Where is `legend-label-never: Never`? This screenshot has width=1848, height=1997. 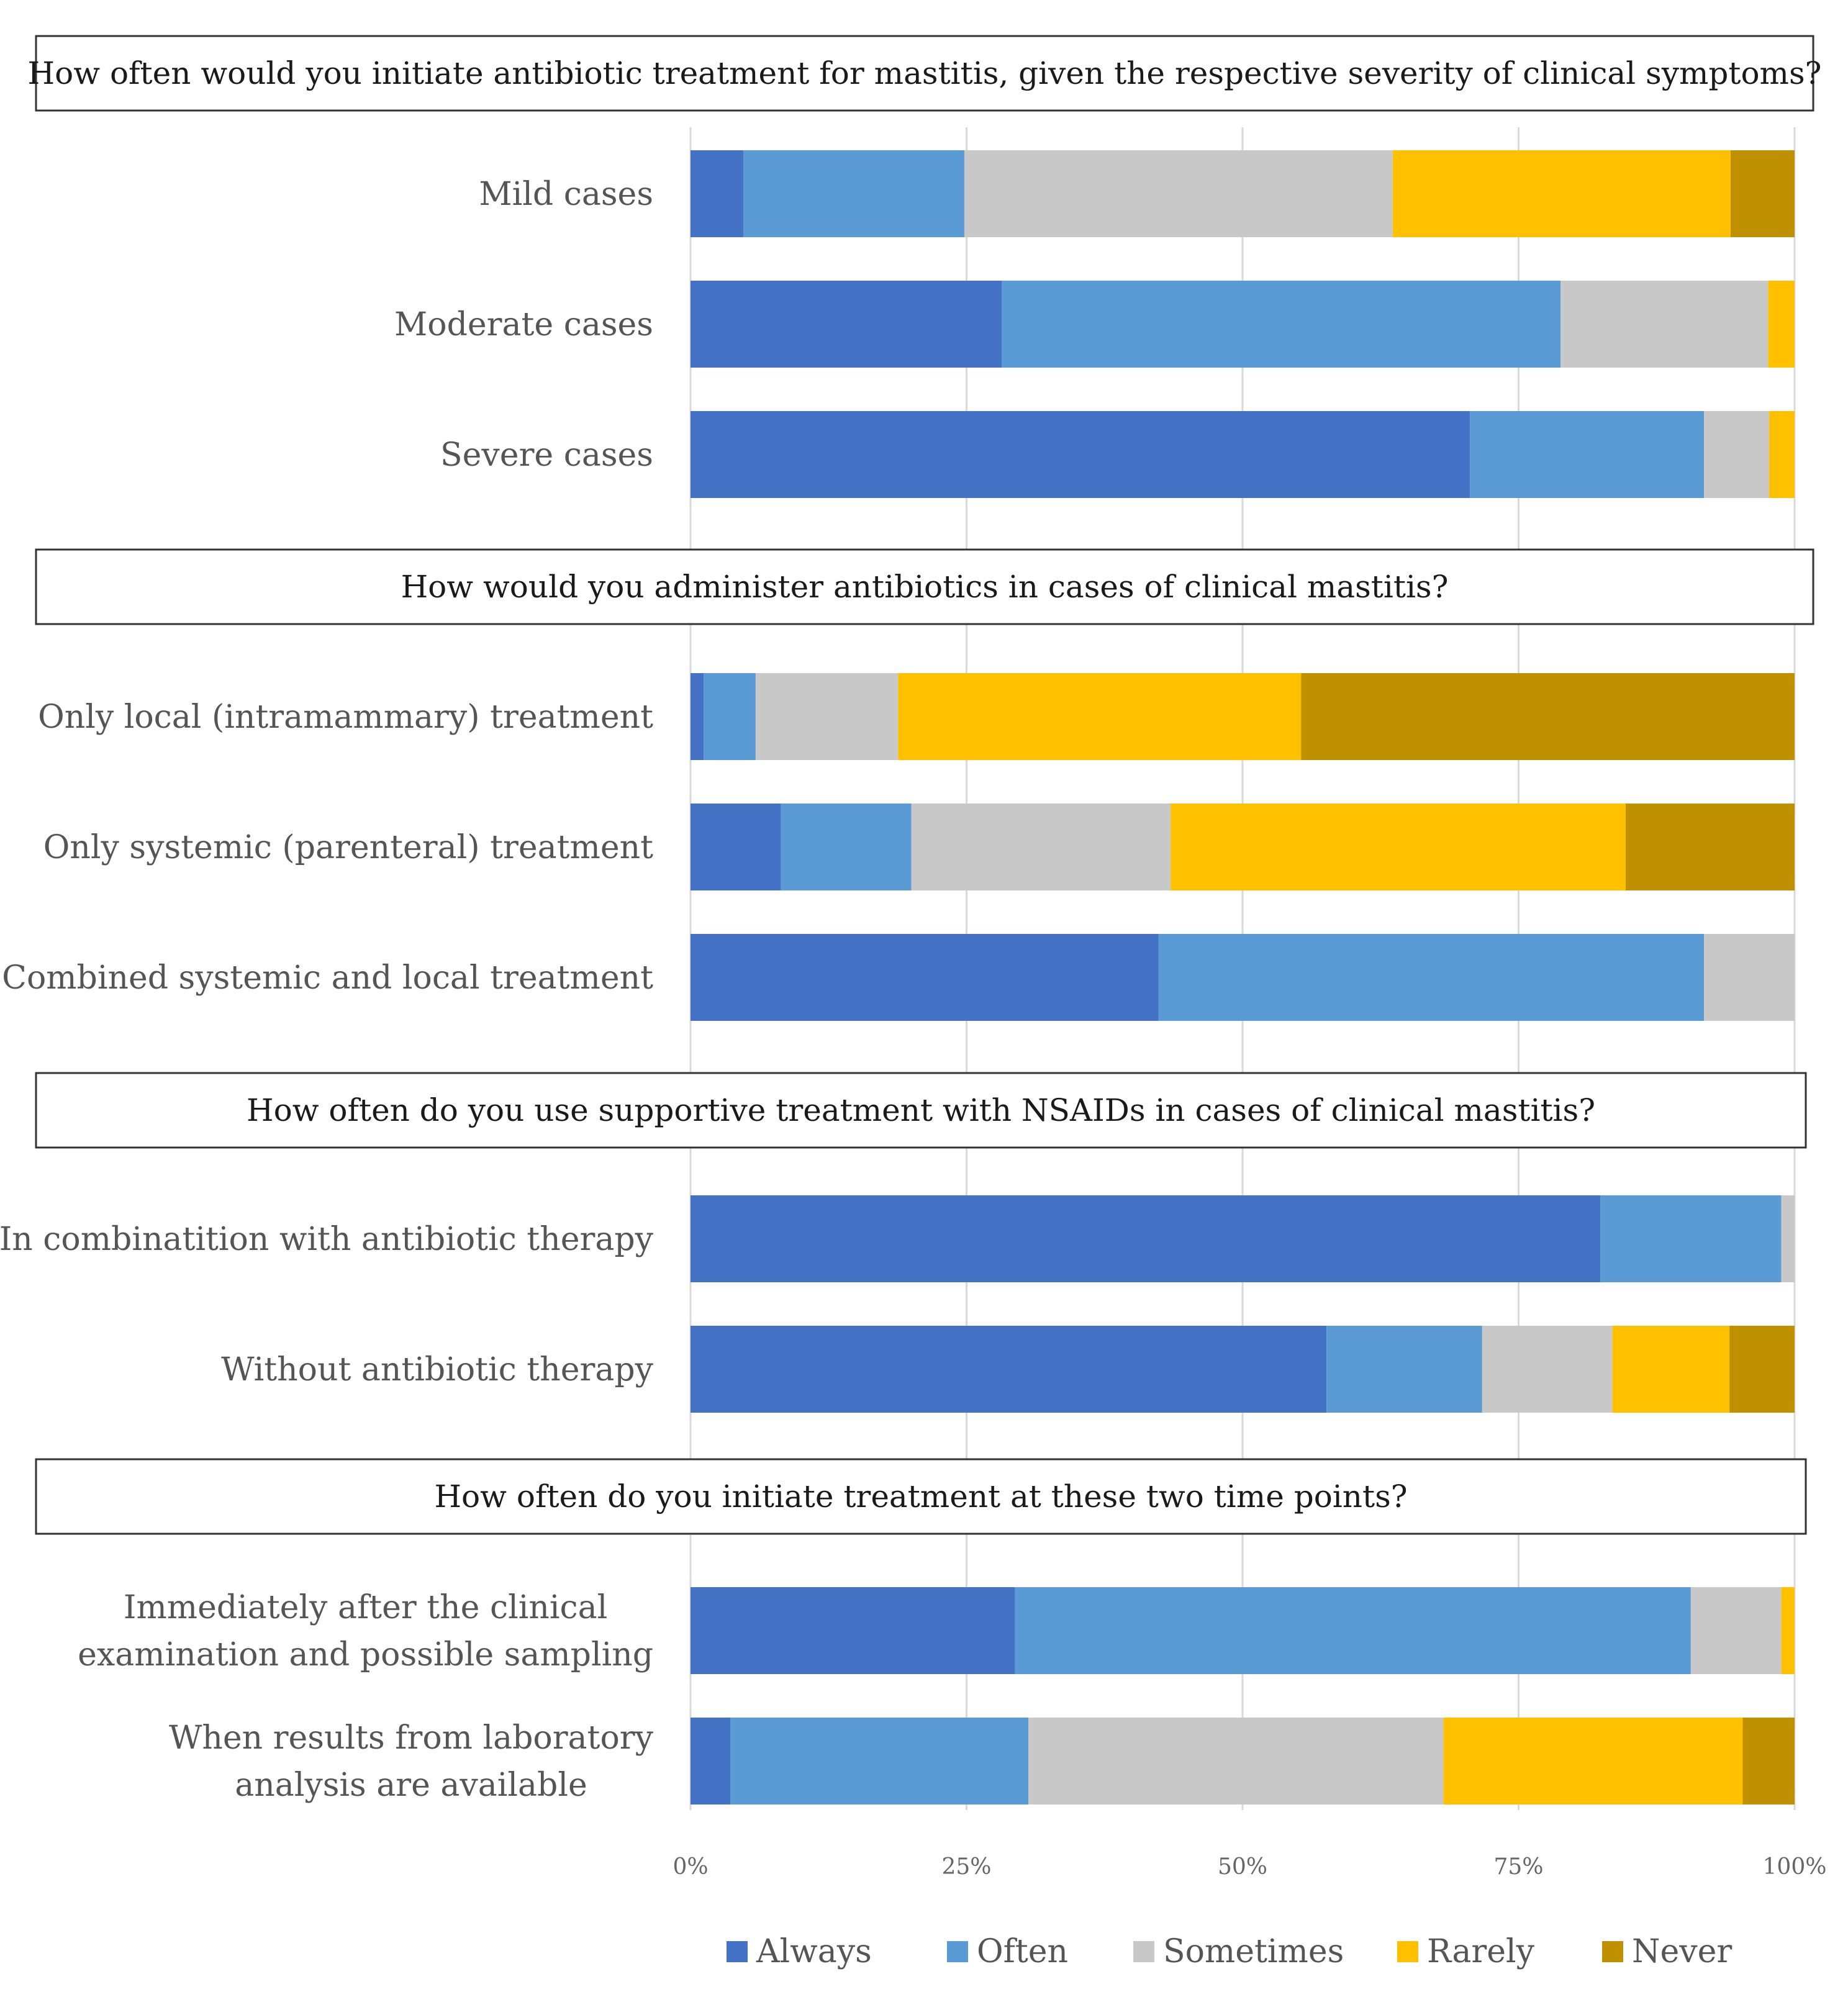 legend-label-never: Never is located at coordinates (1682, 1951).